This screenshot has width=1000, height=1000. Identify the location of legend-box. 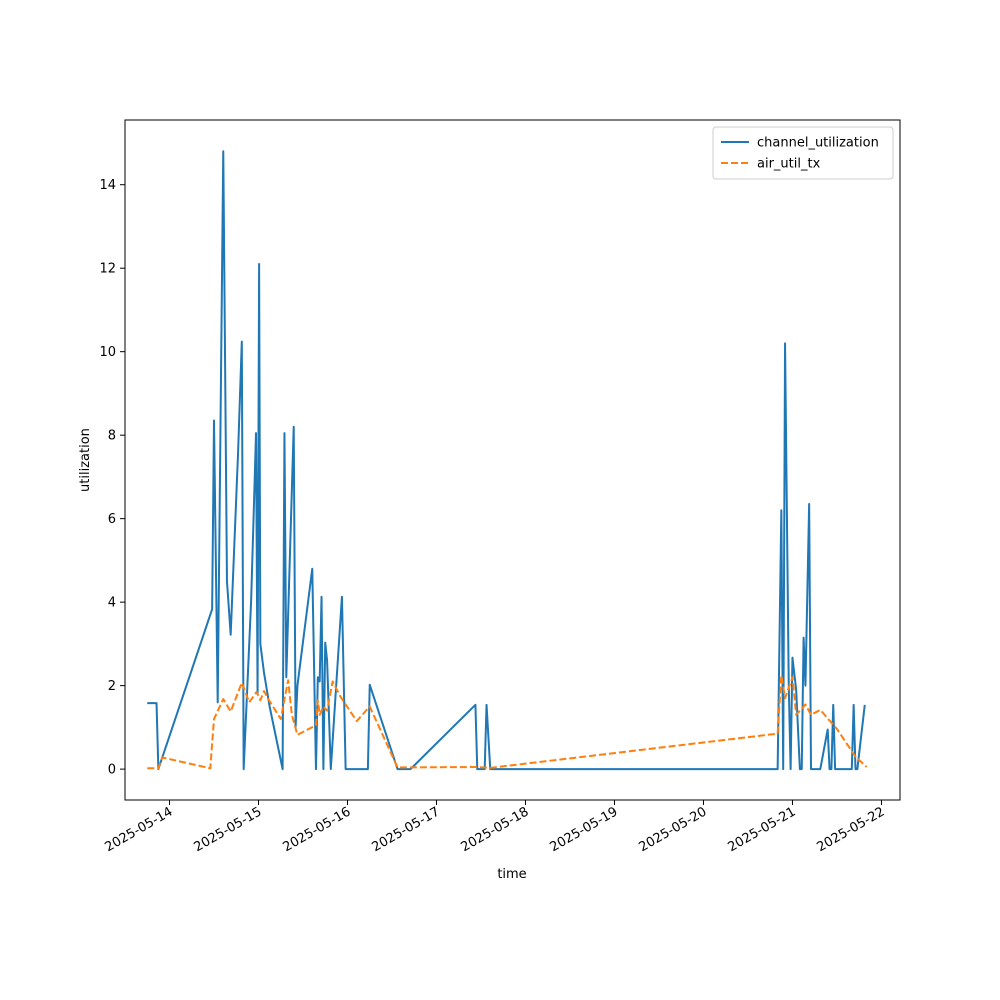
(803, 153).